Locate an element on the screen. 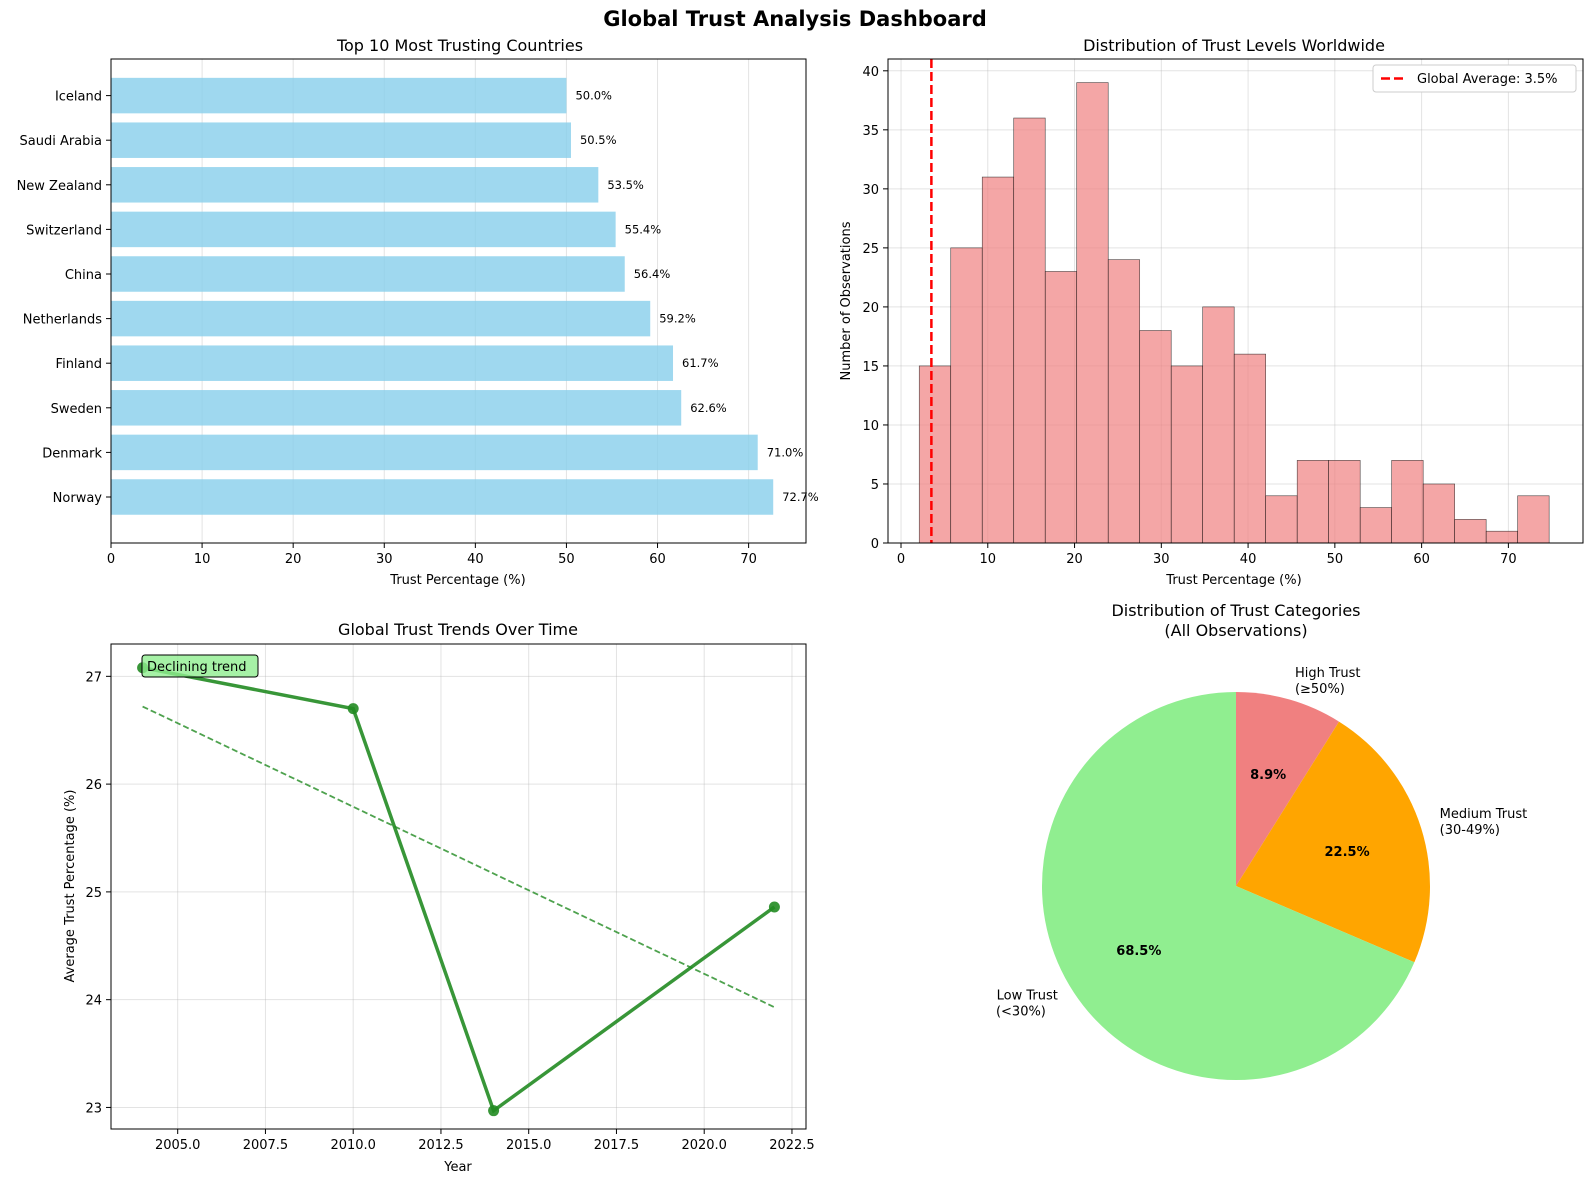 The image size is (1590, 1181). histogram-ytick-label: 25 is located at coordinates (870, 249).